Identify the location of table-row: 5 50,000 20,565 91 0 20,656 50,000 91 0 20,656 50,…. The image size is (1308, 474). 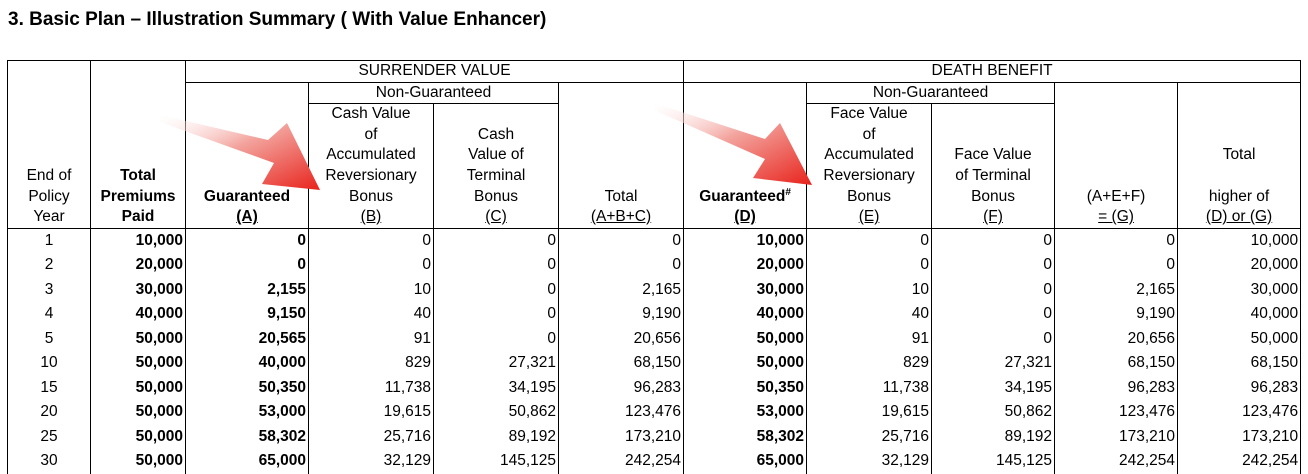
(654, 339).